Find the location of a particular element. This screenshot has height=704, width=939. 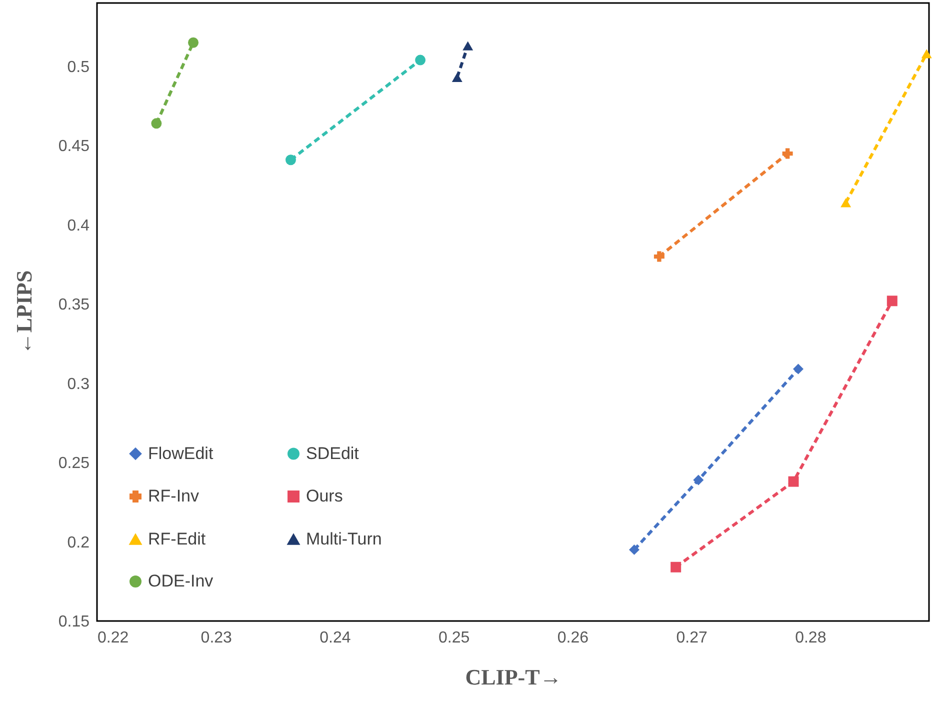

x-tick-label: 0.22 is located at coordinates (113, 638).